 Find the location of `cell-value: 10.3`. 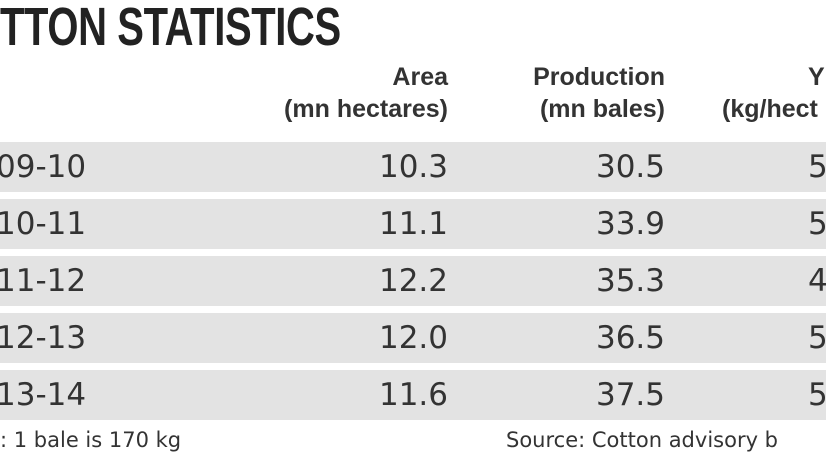

cell-value: 10.3 is located at coordinates (413, 167).